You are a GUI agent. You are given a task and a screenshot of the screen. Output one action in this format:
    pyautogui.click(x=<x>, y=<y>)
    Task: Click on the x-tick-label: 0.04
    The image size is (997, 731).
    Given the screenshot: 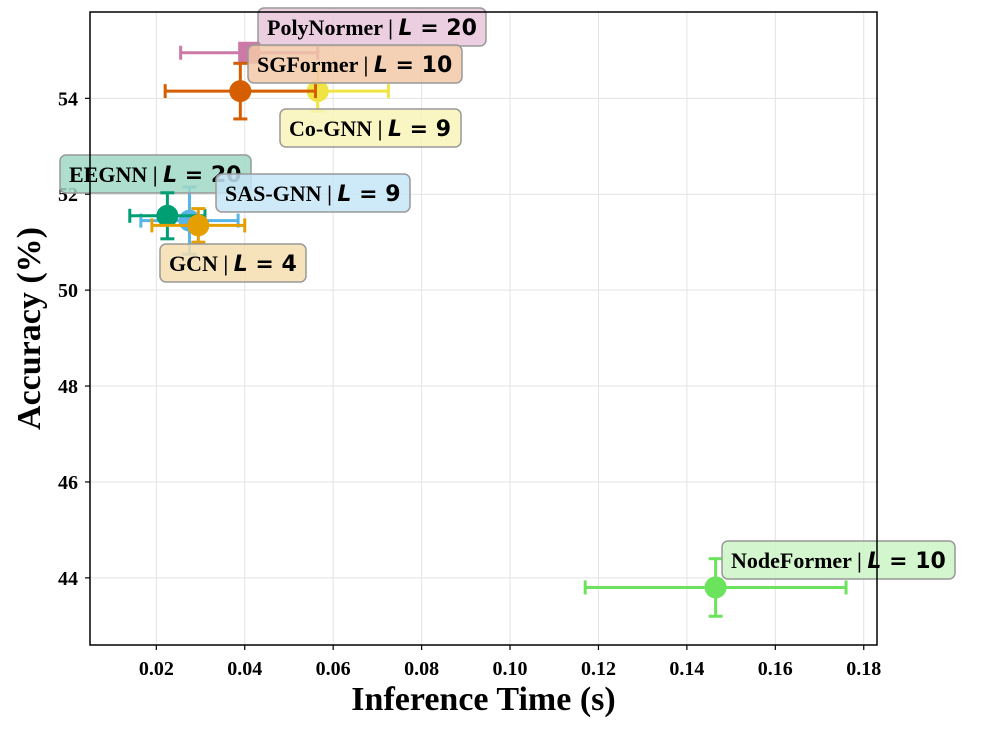 What is the action you would take?
    pyautogui.click(x=244, y=669)
    